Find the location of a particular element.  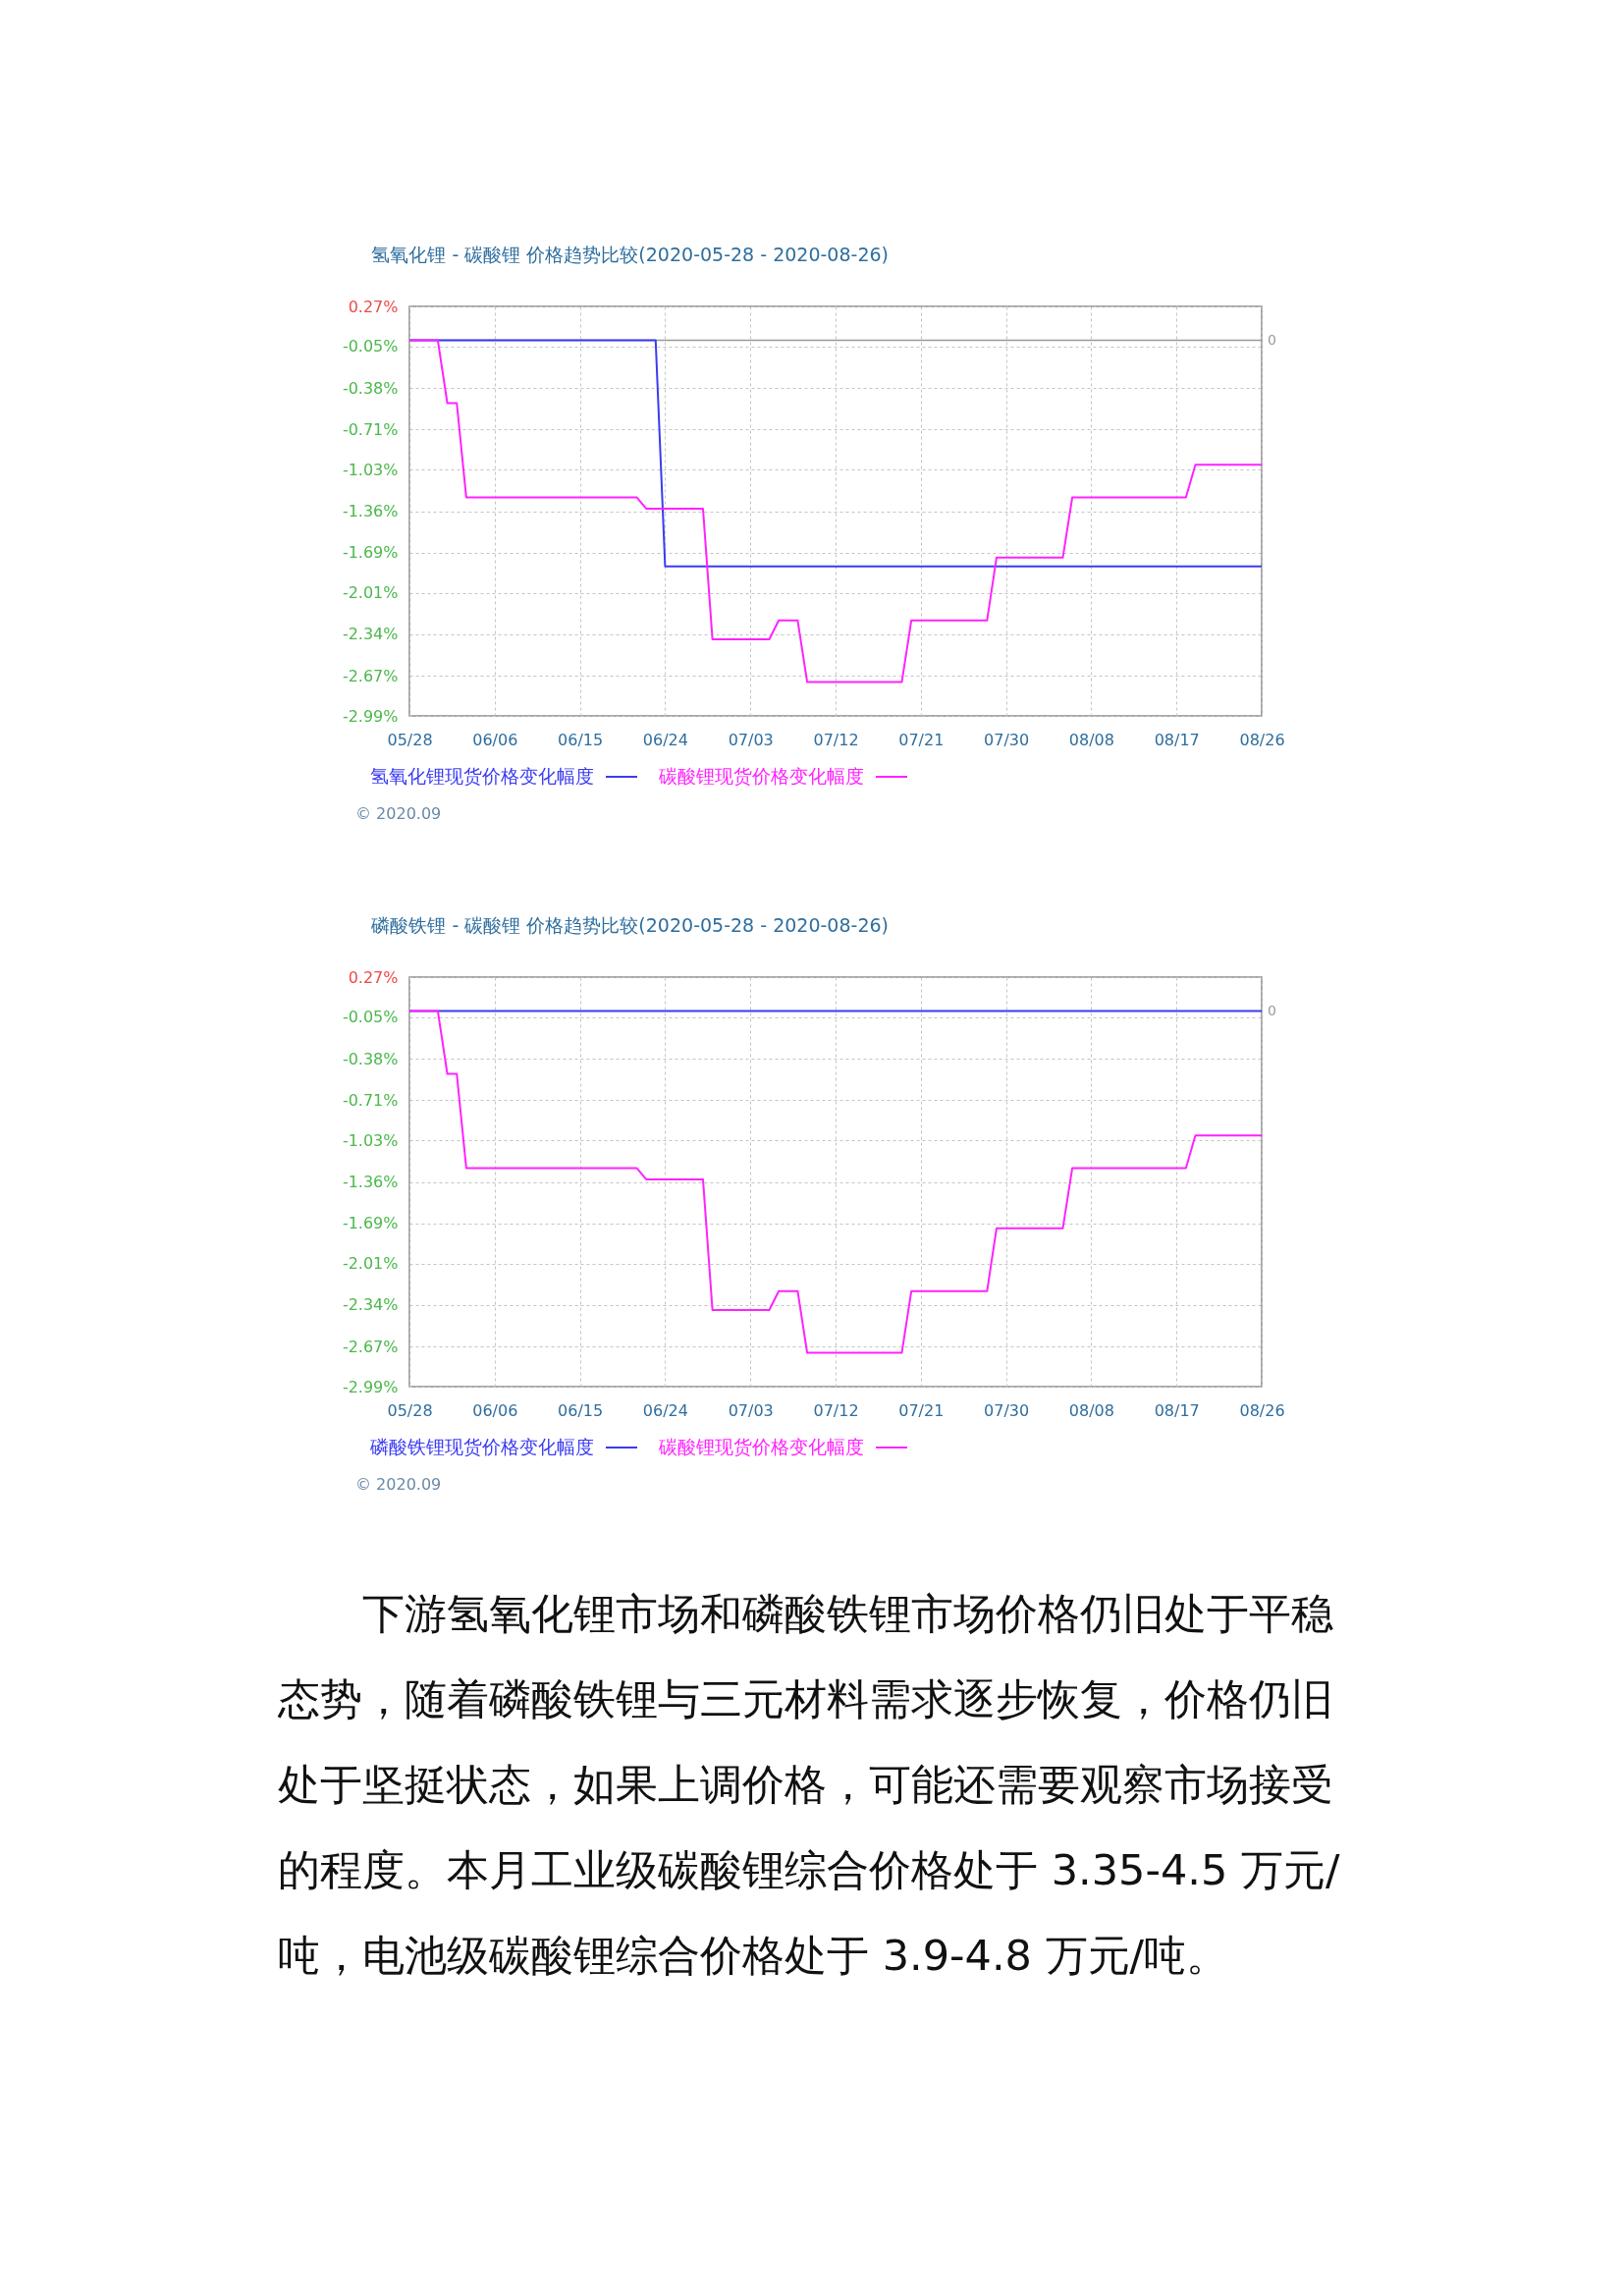

annotation: 0 is located at coordinates (1272, 1010).